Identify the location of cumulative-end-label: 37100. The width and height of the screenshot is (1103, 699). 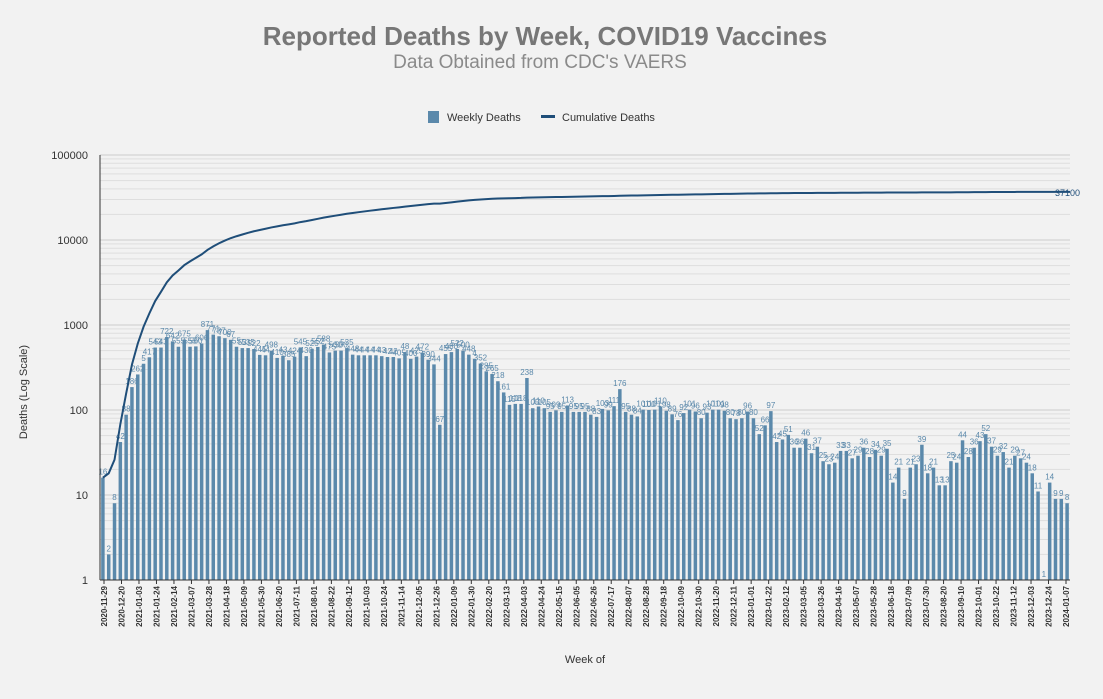
(1067, 193).